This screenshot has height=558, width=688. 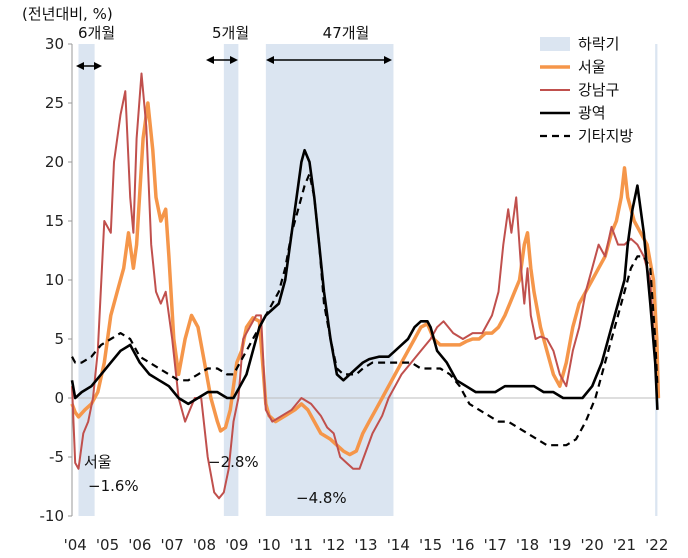 What do you see at coordinates (598, 90) in the screenshot?
I see `legend-label: 강남구` at bounding box center [598, 90].